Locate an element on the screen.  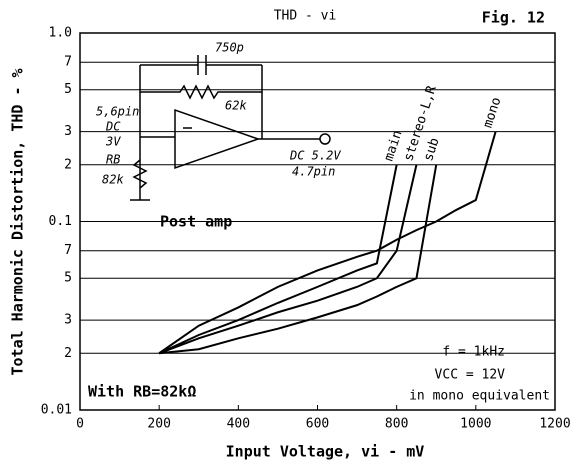
x-tick-label: 800 is located at coordinates (396, 424).